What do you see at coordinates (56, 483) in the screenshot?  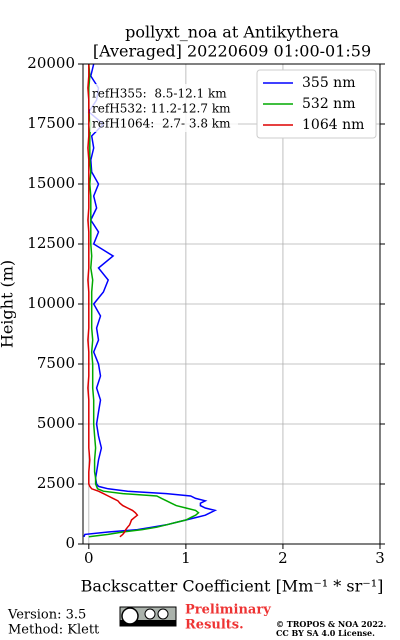 I see `y-tick-label: 2500` at bounding box center [56, 483].